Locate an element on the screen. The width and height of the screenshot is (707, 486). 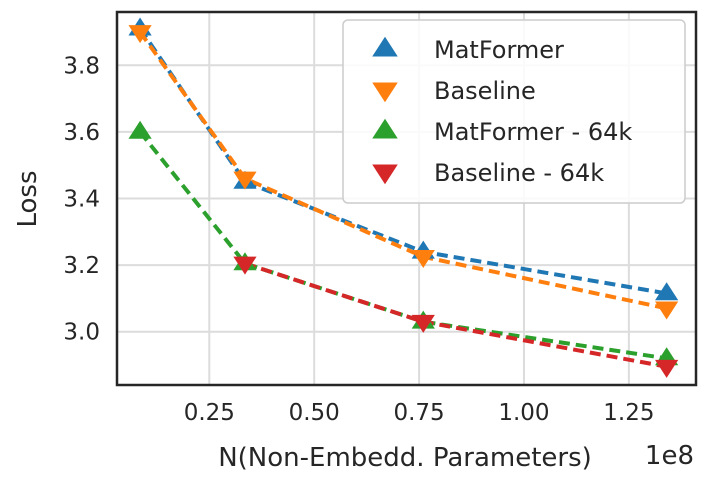
x-tick-label: 1.00 is located at coordinates (523, 413).